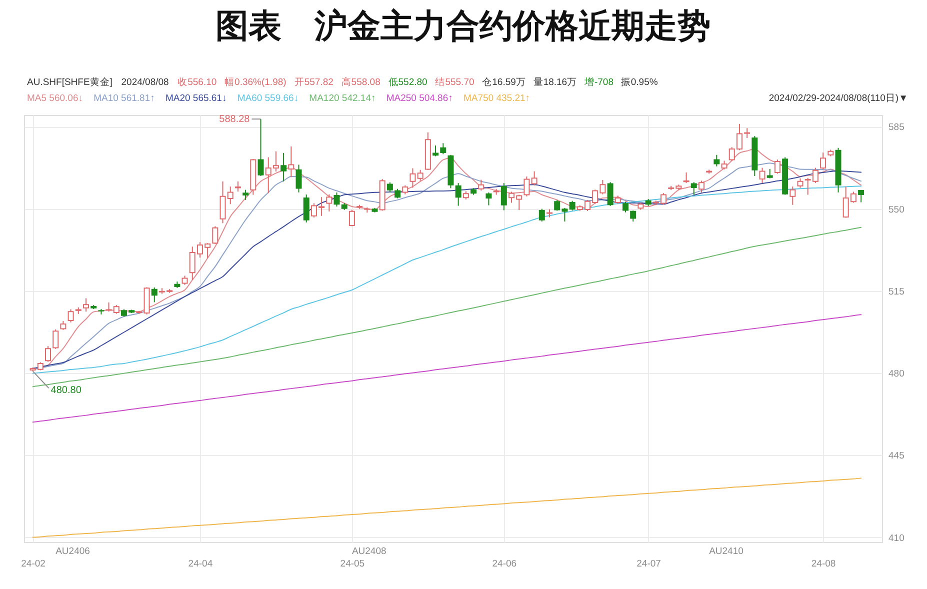 The height and width of the screenshot is (589, 927). I want to click on text: MA60 559.66↓, so click(268, 98).